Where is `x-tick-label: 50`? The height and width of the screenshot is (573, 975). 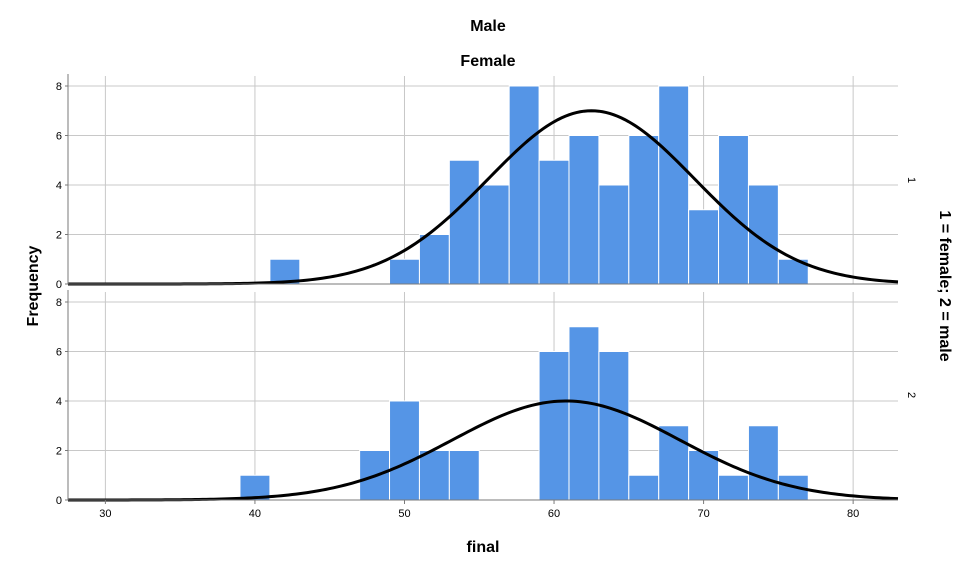 x-tick-label: 50 is located at coordinates (404, 514).